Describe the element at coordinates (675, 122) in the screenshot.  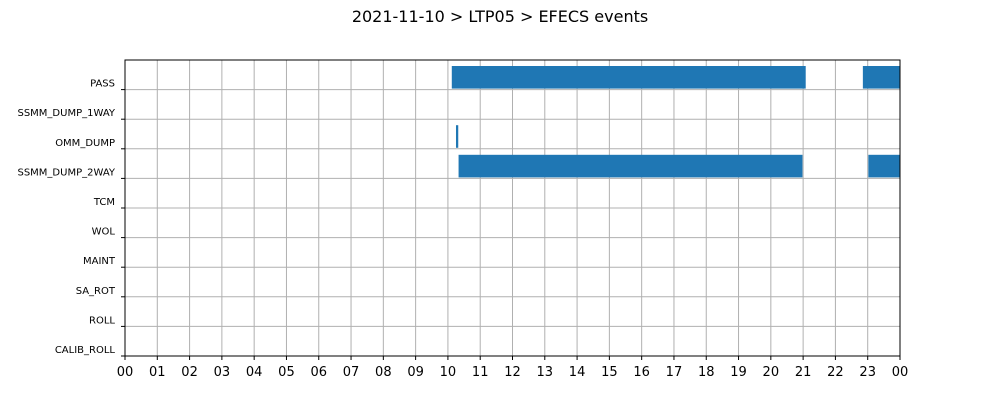
I see `event-bars` at that location.